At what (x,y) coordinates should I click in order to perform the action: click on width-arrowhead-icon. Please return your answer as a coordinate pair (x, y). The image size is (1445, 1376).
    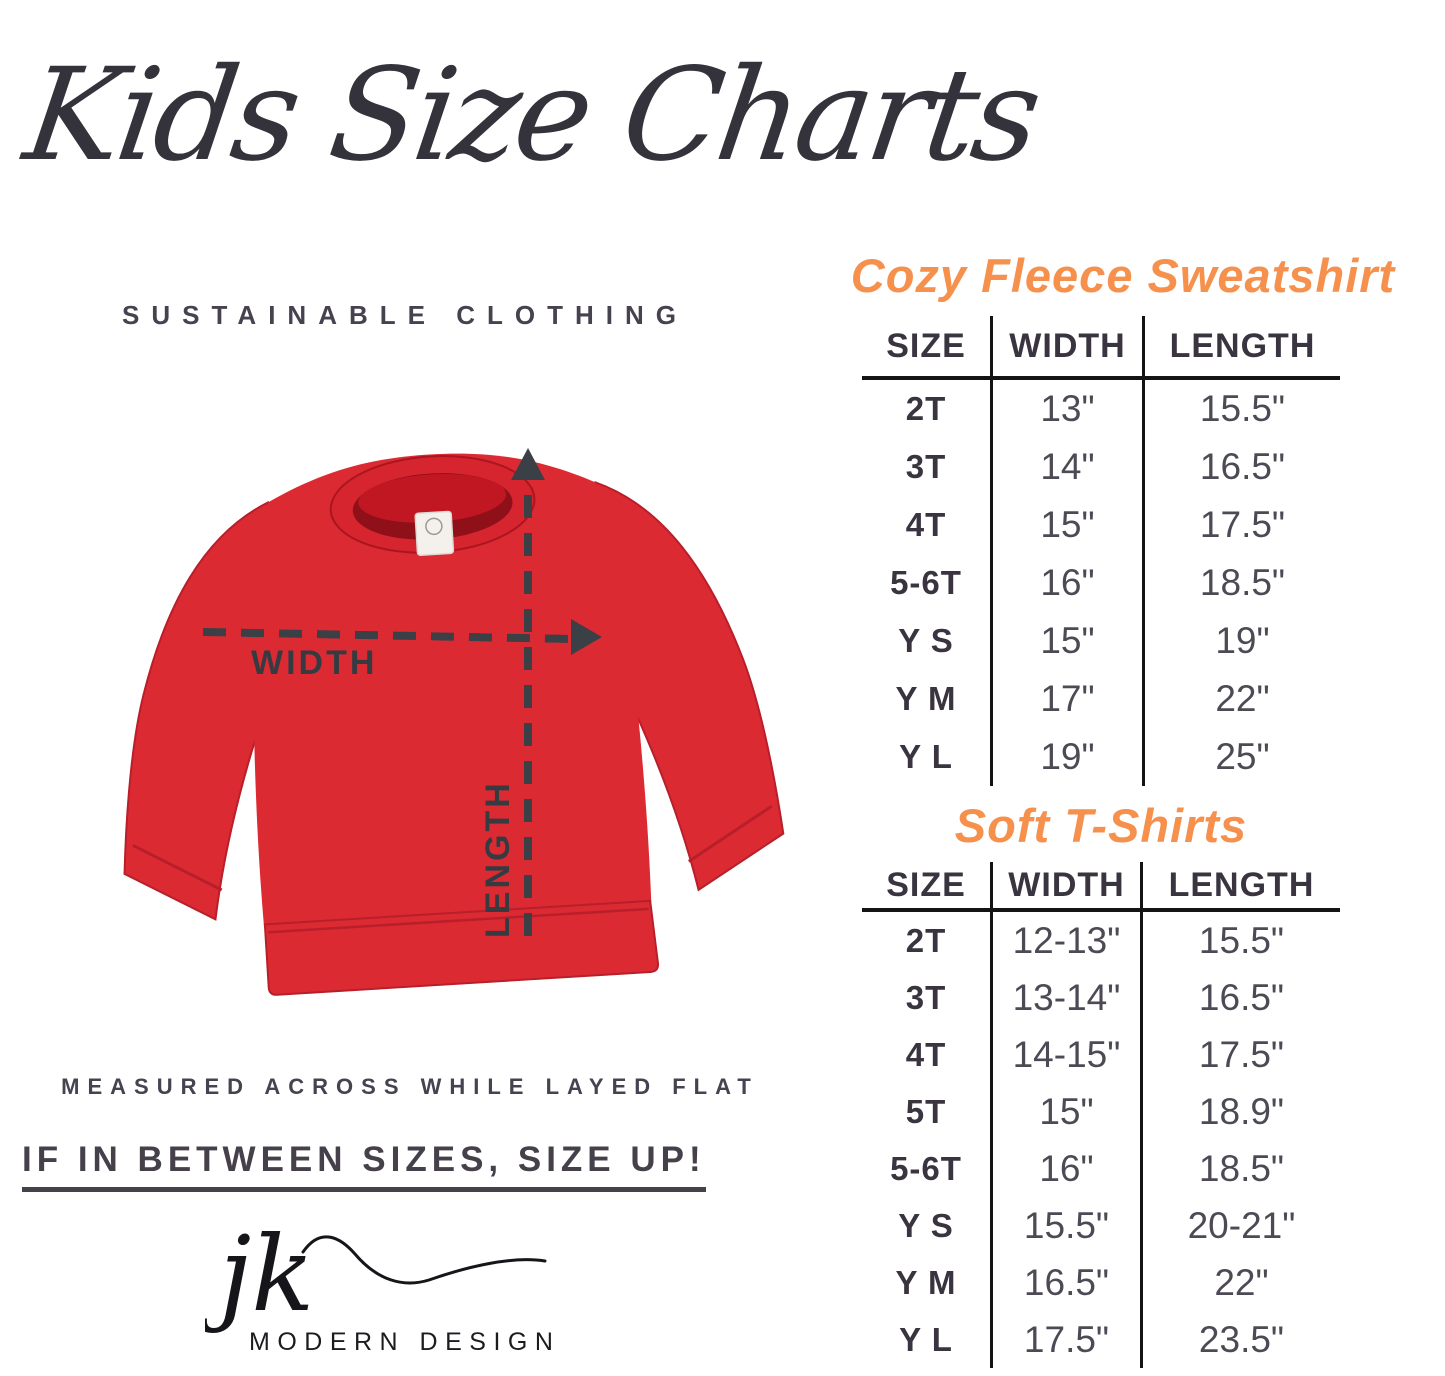
    Looking at the image, I should click on (586, 637).